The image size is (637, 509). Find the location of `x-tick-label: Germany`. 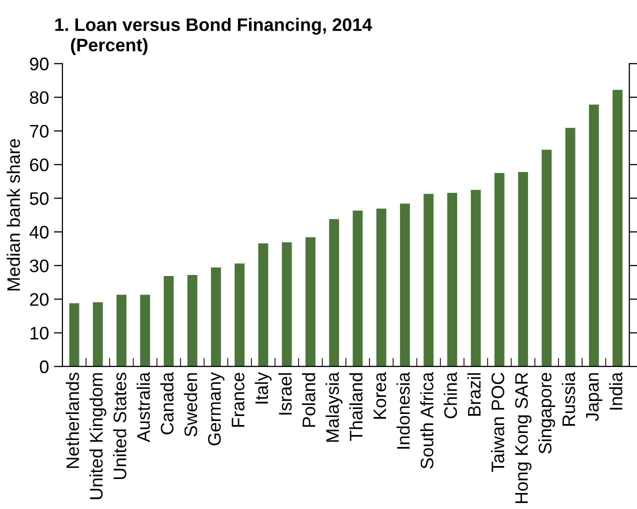

x-tick-label: Germany is located at coordinates (216, 409).